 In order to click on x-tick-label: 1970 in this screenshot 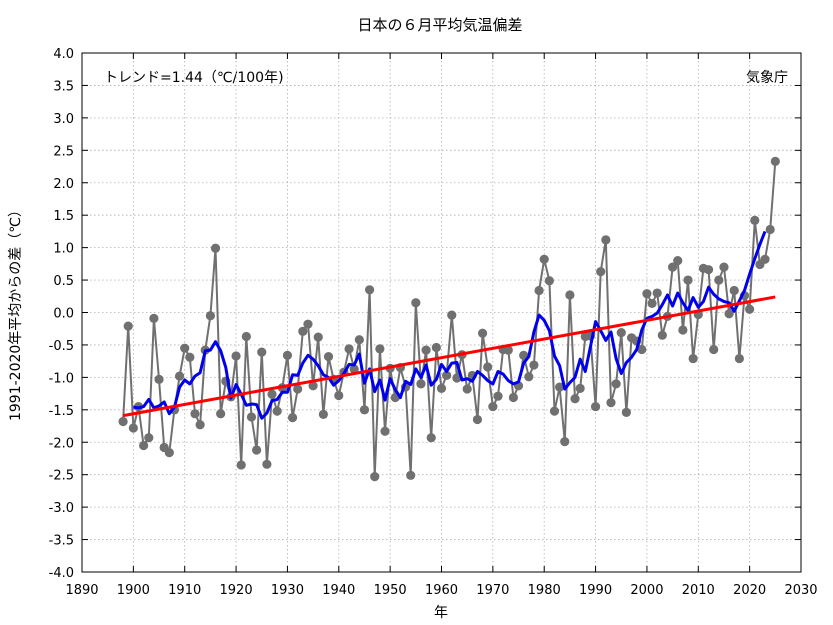, I will do `click(492, 590)`.